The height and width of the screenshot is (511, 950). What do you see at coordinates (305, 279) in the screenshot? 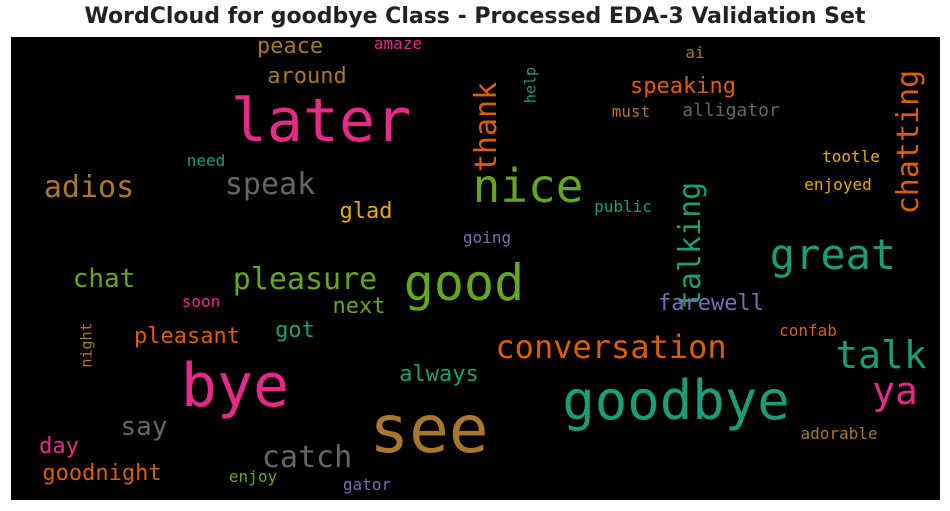
I see `word-pleasure: pleasure` at bounding box center [305, 279].